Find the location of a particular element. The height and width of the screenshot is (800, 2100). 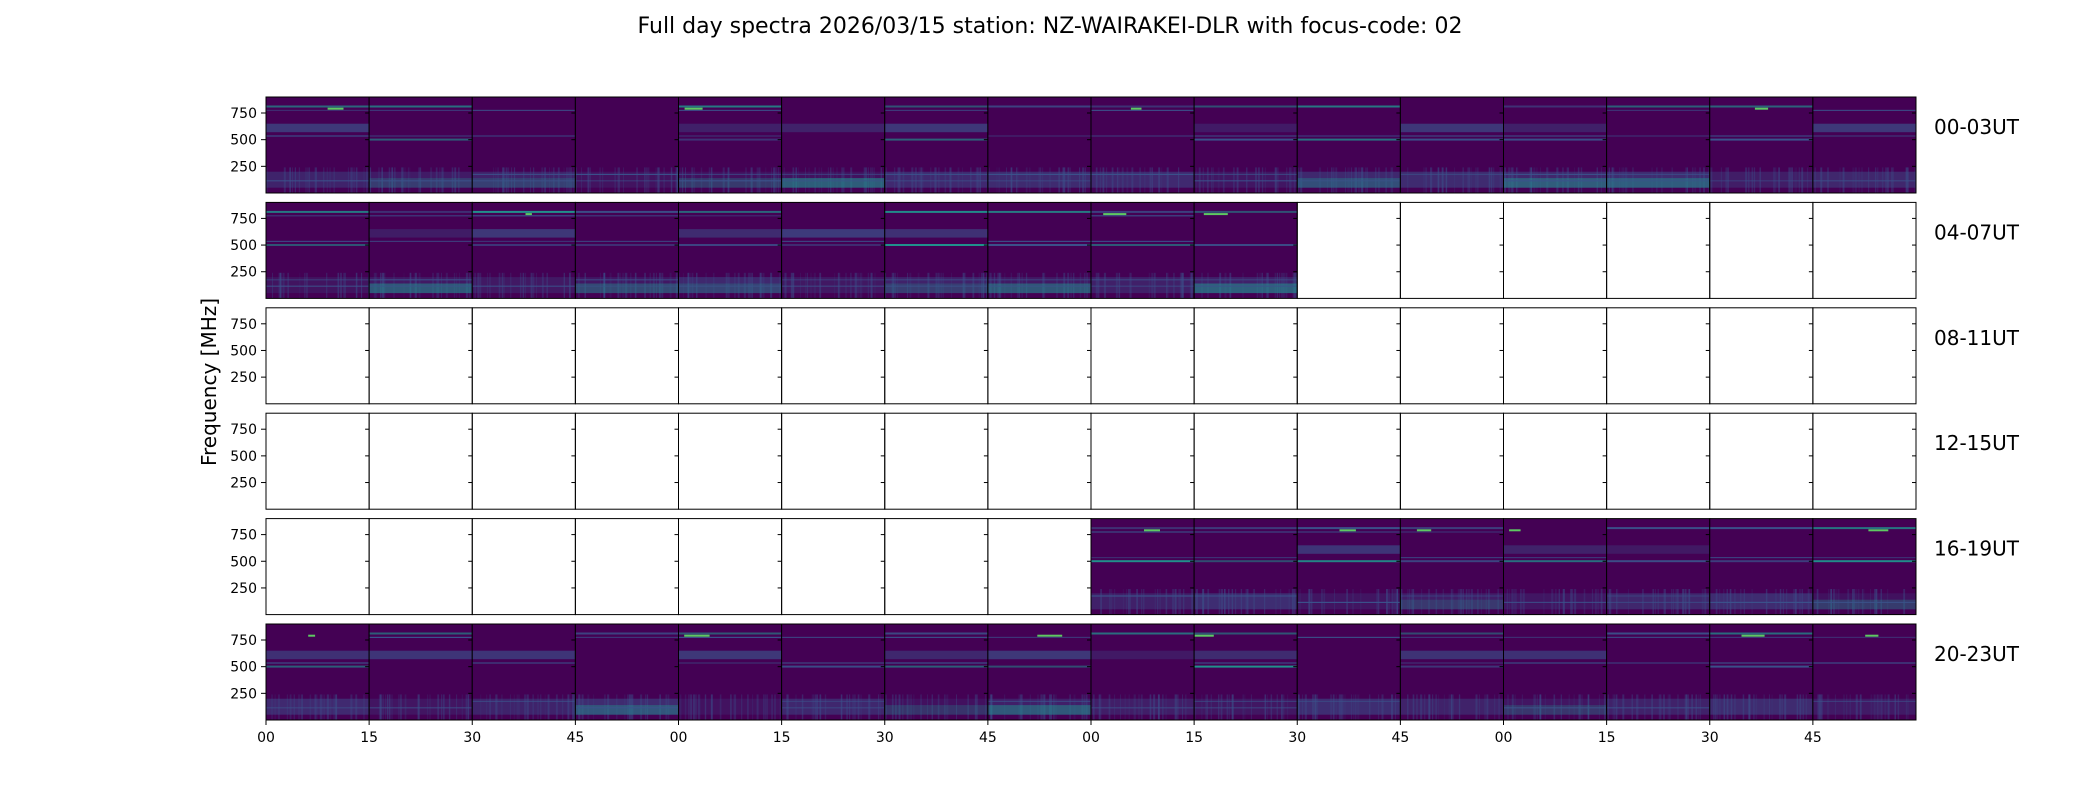

x-tick-label: 15 is located at coordinates (1607, 738).